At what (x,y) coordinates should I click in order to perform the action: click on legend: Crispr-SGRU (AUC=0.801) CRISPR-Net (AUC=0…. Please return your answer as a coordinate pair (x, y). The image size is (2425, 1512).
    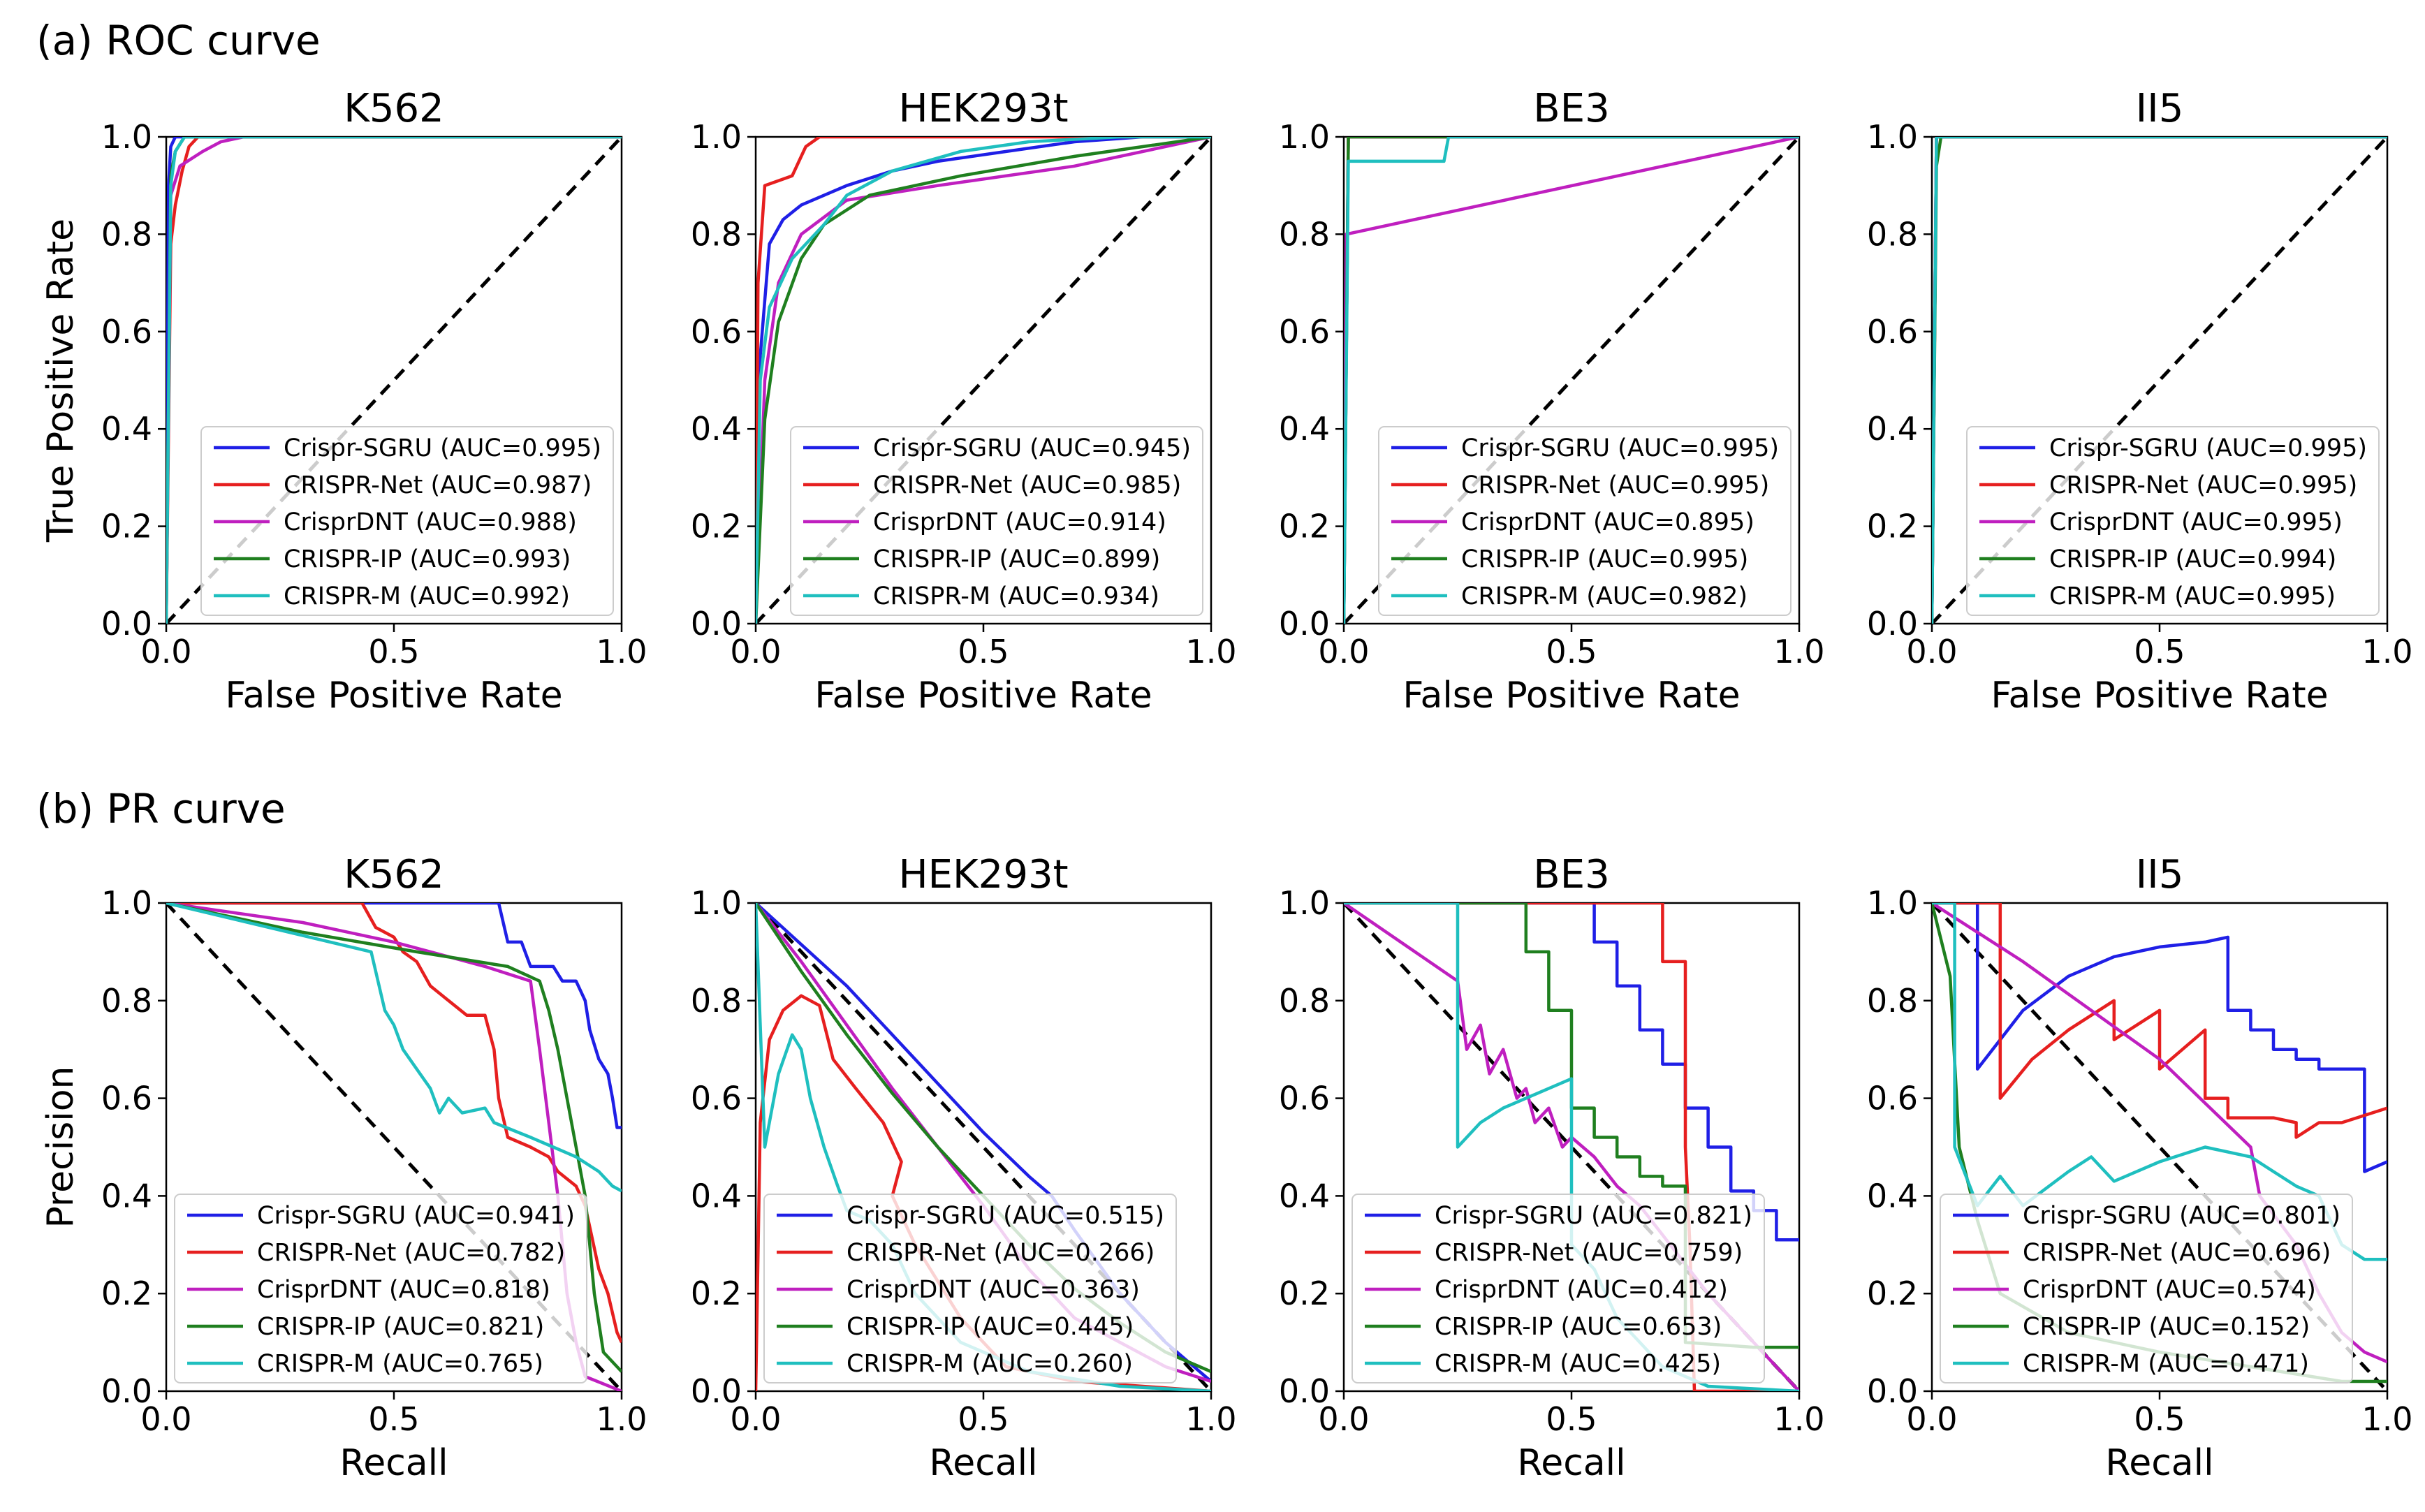
    Looking at the image, I should click on (2146, 1289).